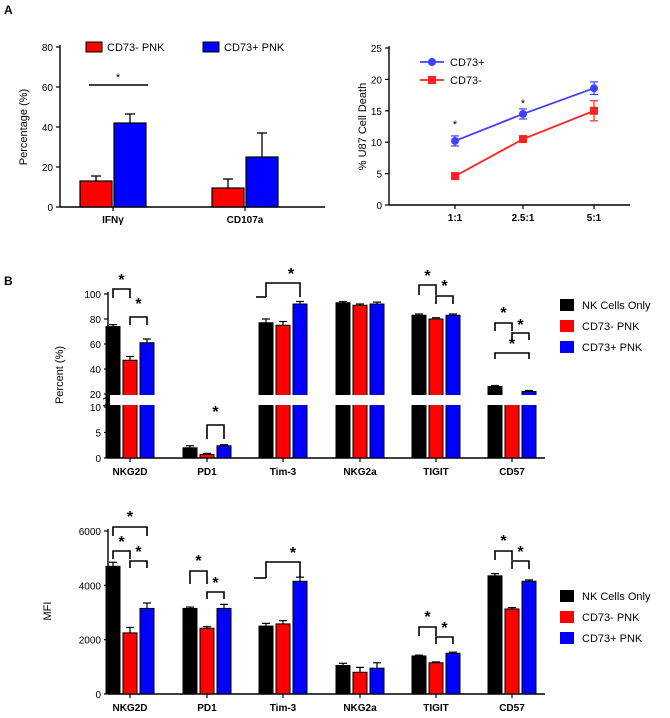 The width and height of the screenshot is (670, 718). I want to click on b1-tigit-a-star: *, so click(427, 276).